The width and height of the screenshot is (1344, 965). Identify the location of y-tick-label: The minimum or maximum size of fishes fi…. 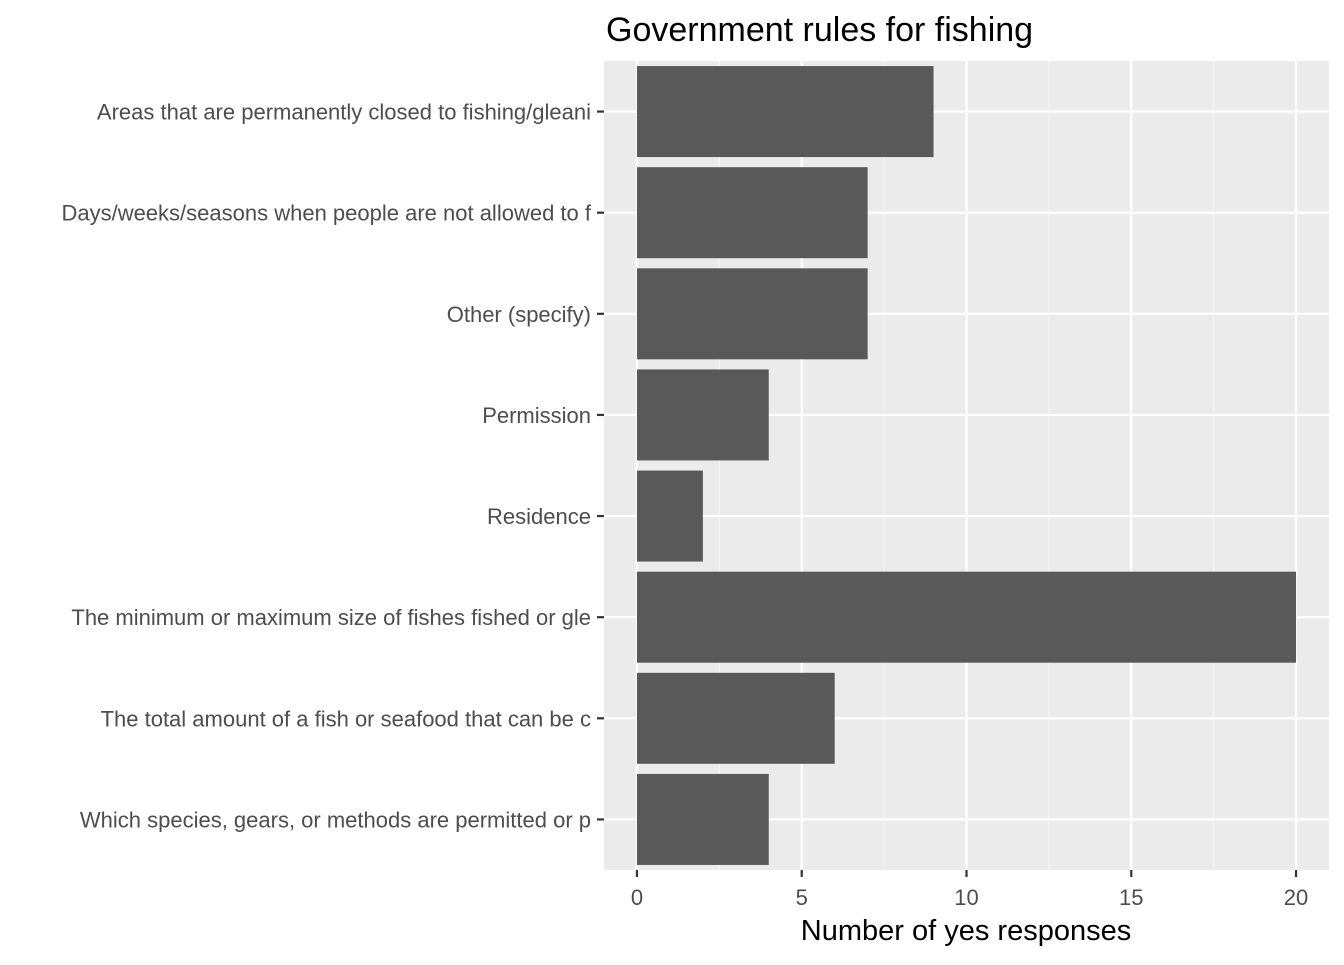
(331, 617).